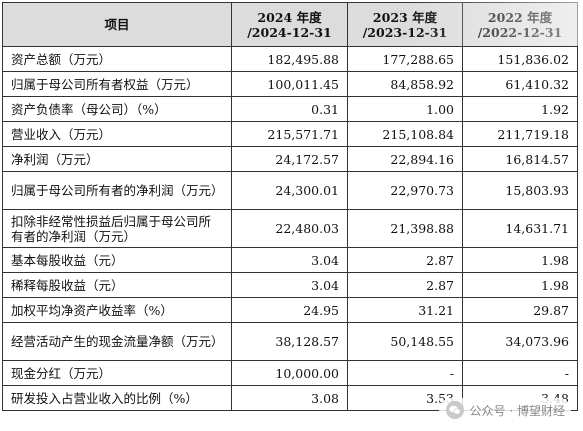 The width and height of the screenshot is (583, 431). I want to click on value-2022: 151,836.02, so click(520, 59).